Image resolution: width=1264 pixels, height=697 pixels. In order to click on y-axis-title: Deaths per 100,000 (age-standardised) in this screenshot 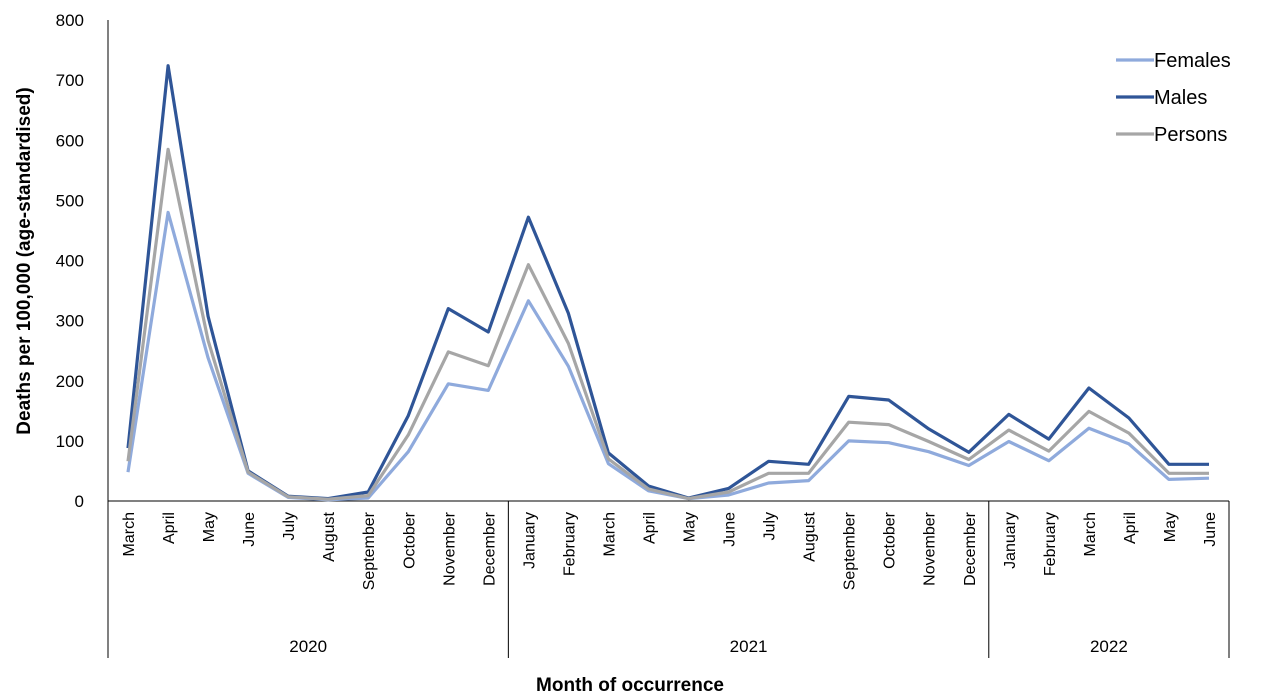, I will do `click(24, 260)`.